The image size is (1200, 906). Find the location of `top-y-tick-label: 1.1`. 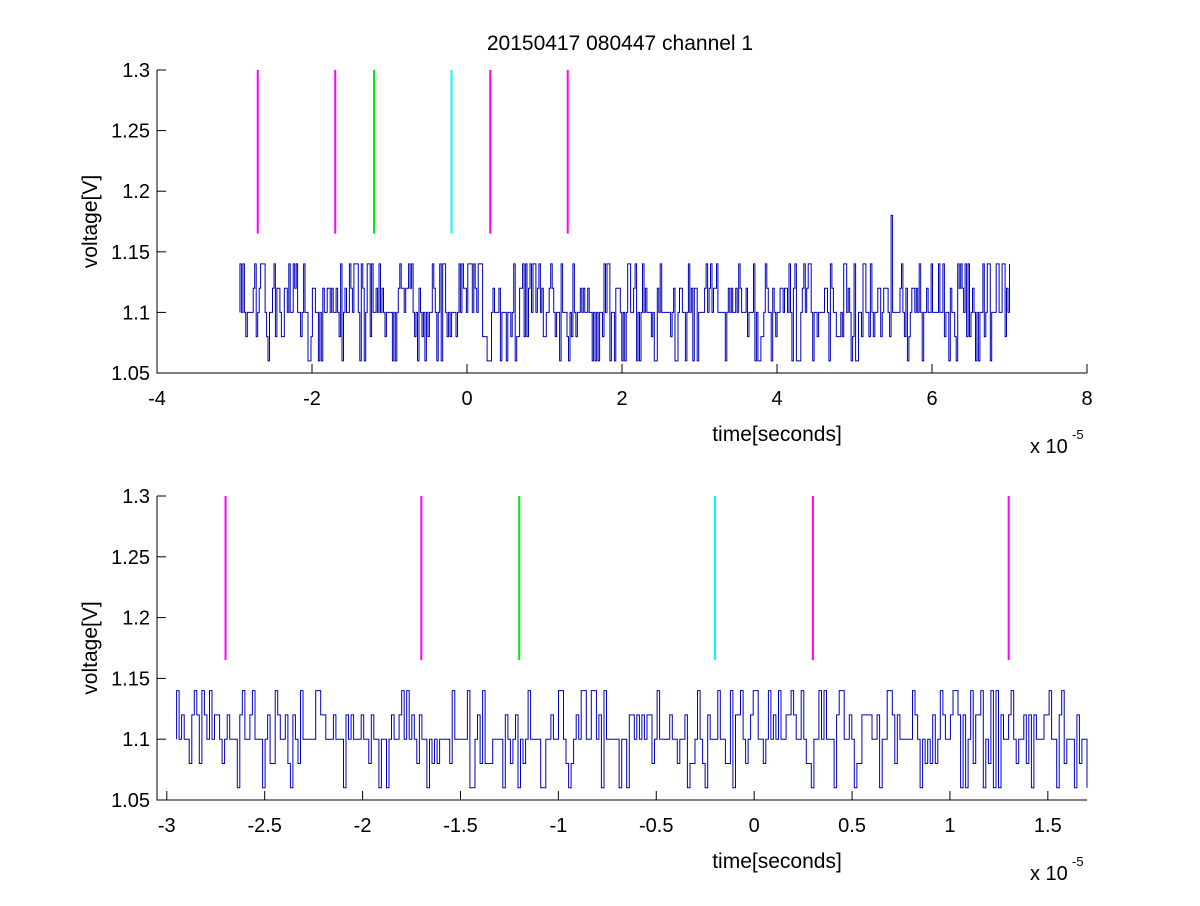

top-y-tick-label: 1.1 is located at coordinates (136, 313).